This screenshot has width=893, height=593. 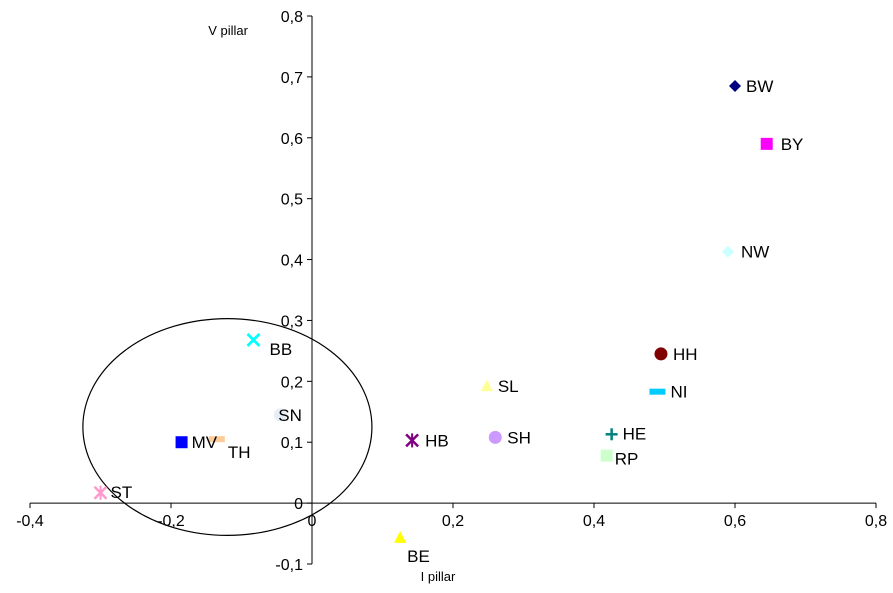 What do you see at coordinates (292, 321) in the screenshot?
I see `y-tick-label: 0,3` at bounding box center [292, 321].